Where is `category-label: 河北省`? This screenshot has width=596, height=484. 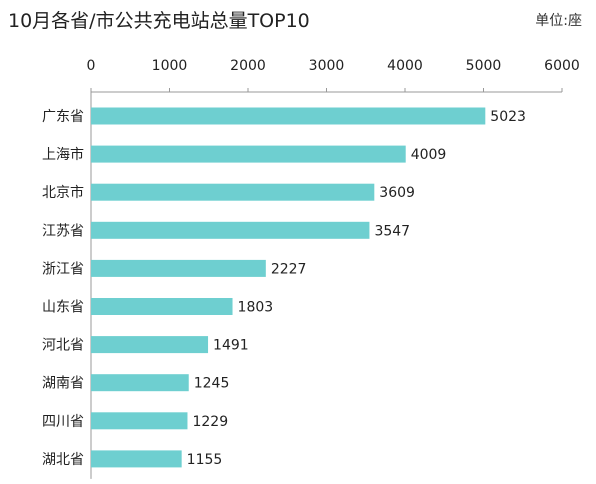
category-label: 河北省 is located at coordinates (63, 346).